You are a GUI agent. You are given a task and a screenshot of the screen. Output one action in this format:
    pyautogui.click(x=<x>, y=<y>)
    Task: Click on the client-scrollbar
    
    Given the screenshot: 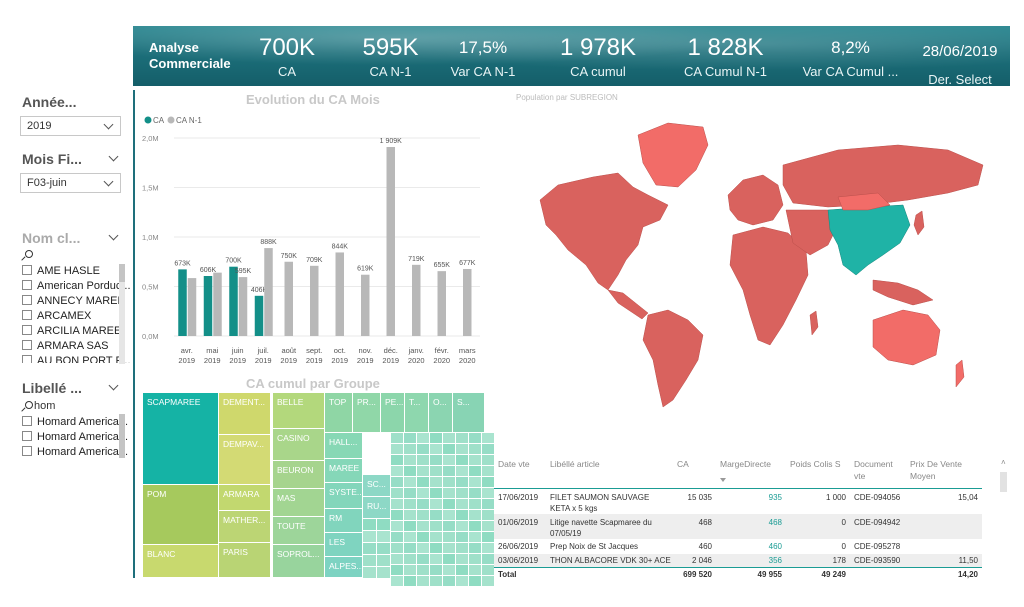 What is the action you would take?
    pyautogui.click(x=122, y=314)
    